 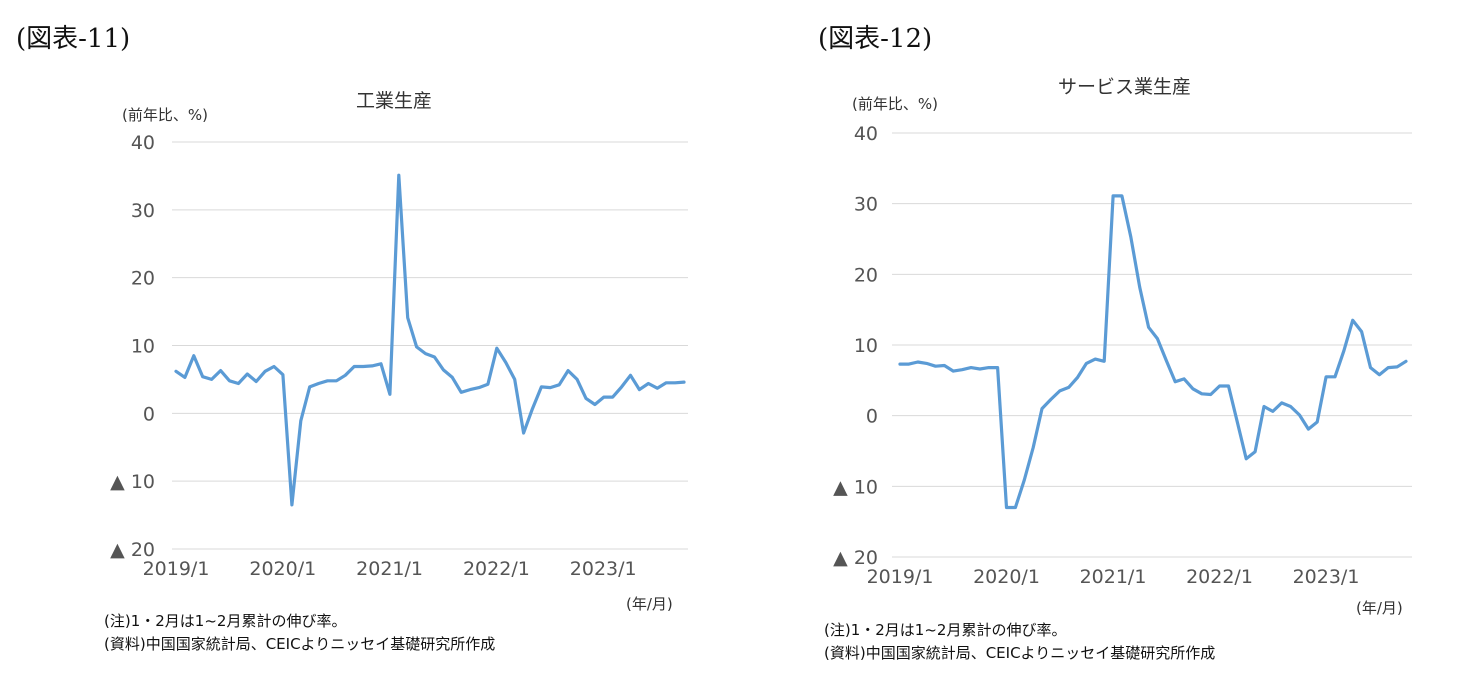 What do you see at coordinates (394, 101) in the screenshot?
I see `chart-title: 工業生産` at bounding box center [394, 101].